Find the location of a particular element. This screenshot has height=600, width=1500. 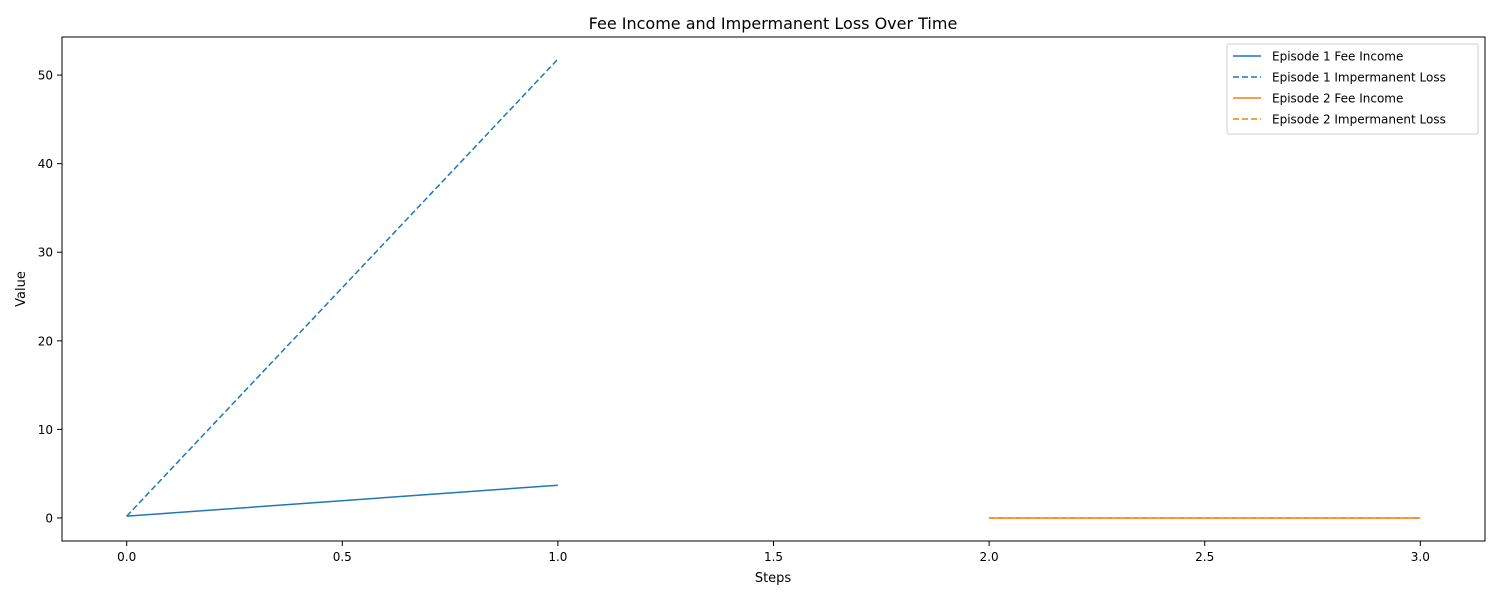

x-tick-label: 0.5 is located at coordinates (342, 557).